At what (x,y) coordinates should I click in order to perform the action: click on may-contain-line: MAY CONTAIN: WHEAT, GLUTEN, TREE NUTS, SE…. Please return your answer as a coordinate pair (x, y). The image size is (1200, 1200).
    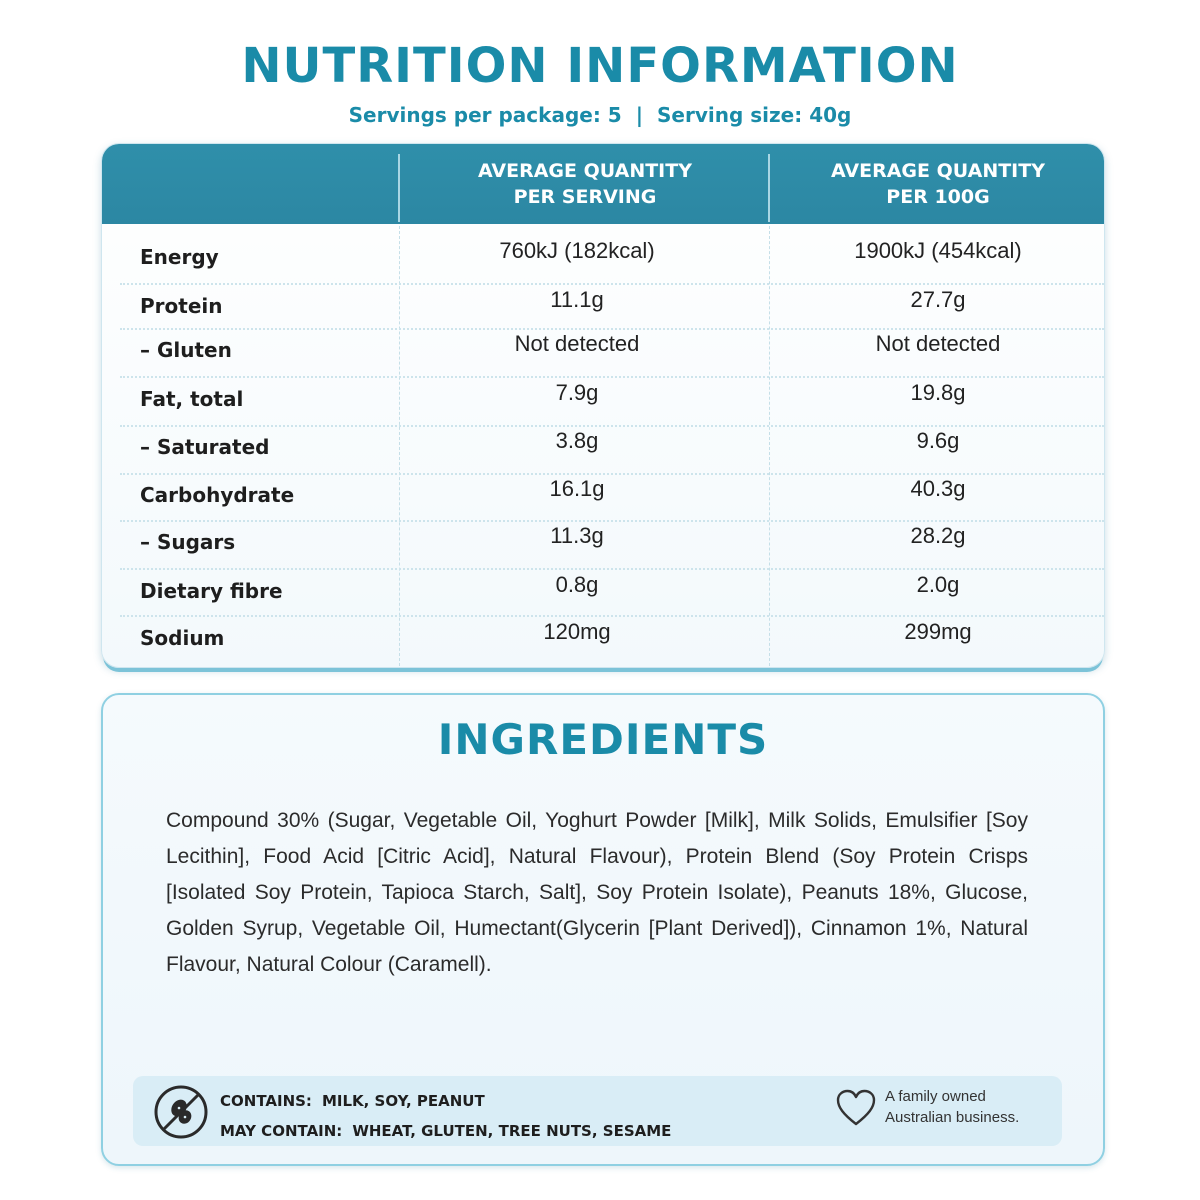
    Looking at the image, I should click on (445, 1131).